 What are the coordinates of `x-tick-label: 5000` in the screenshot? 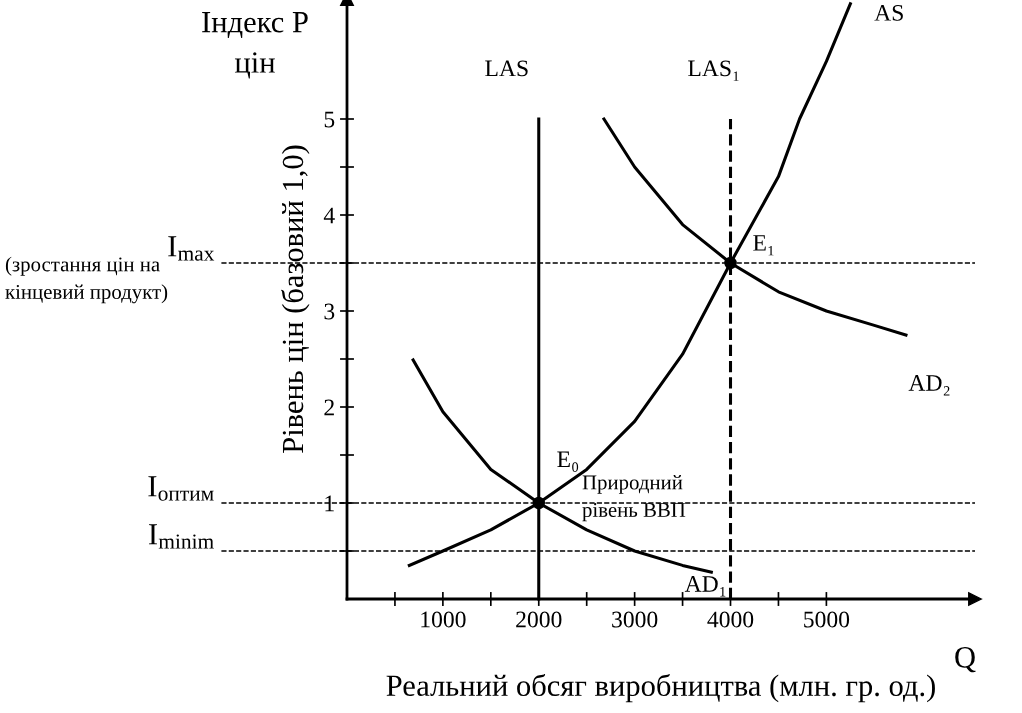 It's located at (827, 619).